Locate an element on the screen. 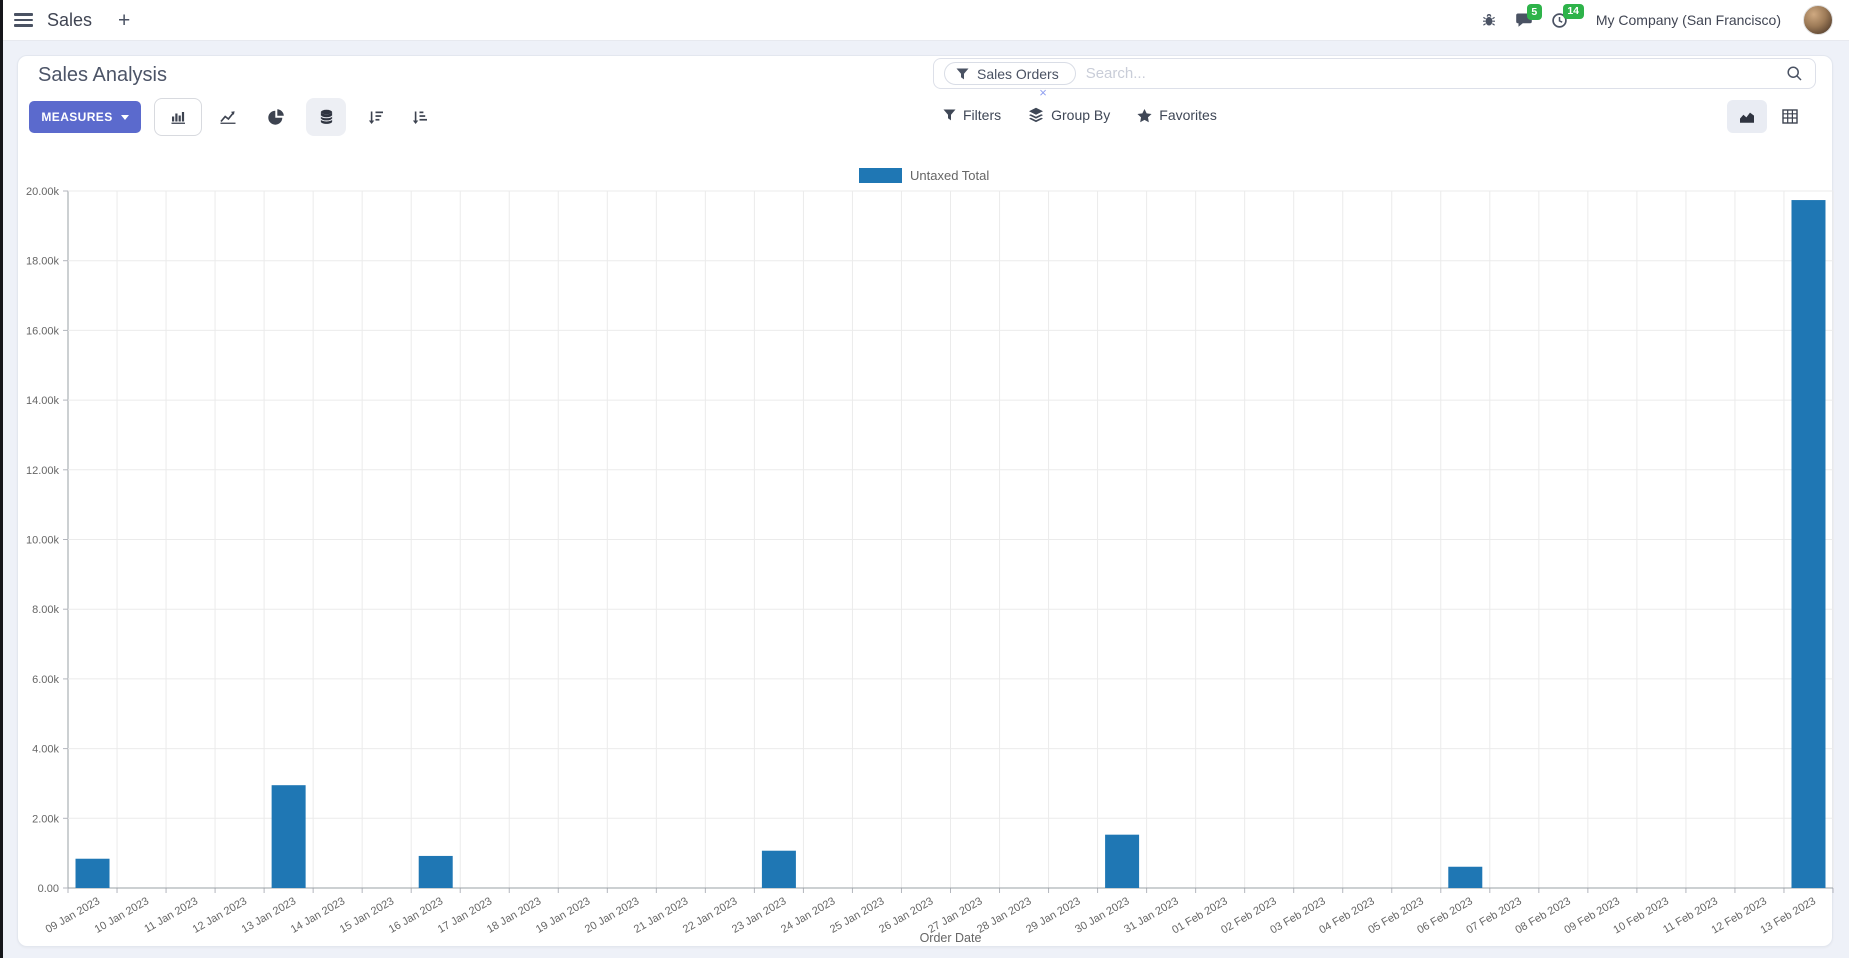 This screenshot has width=1849, height=958. x-tick-label: 12 Feb 2023 is located at coordinates (1739, 915).